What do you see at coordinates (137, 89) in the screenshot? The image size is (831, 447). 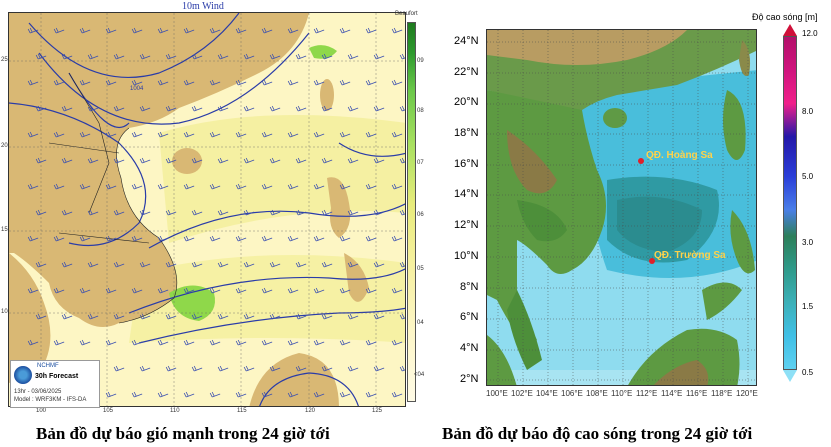 I see `isobar-label: 1004` at bounding box center [137, 89].